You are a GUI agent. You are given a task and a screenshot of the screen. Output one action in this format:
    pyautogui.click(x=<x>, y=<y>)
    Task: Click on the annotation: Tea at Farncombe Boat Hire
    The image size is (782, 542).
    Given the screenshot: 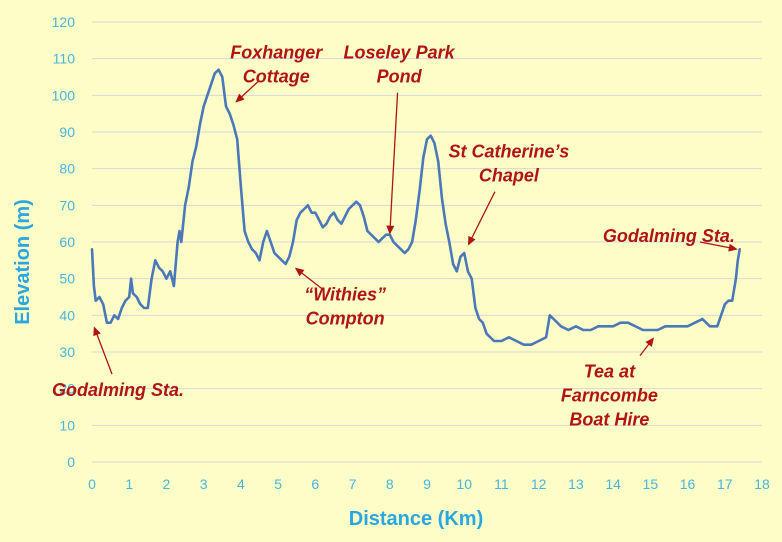 What is the action you would take?
    pyautogui.click(x=609, y=383)
    